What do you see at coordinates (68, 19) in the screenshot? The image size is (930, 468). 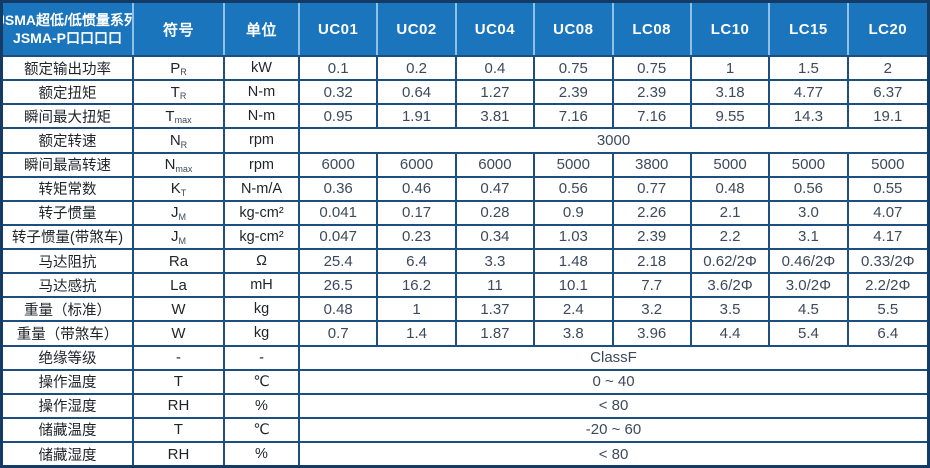 I see `table-title-line1: JSMA超低/低惯量系列` at bounding box center [68, 19].